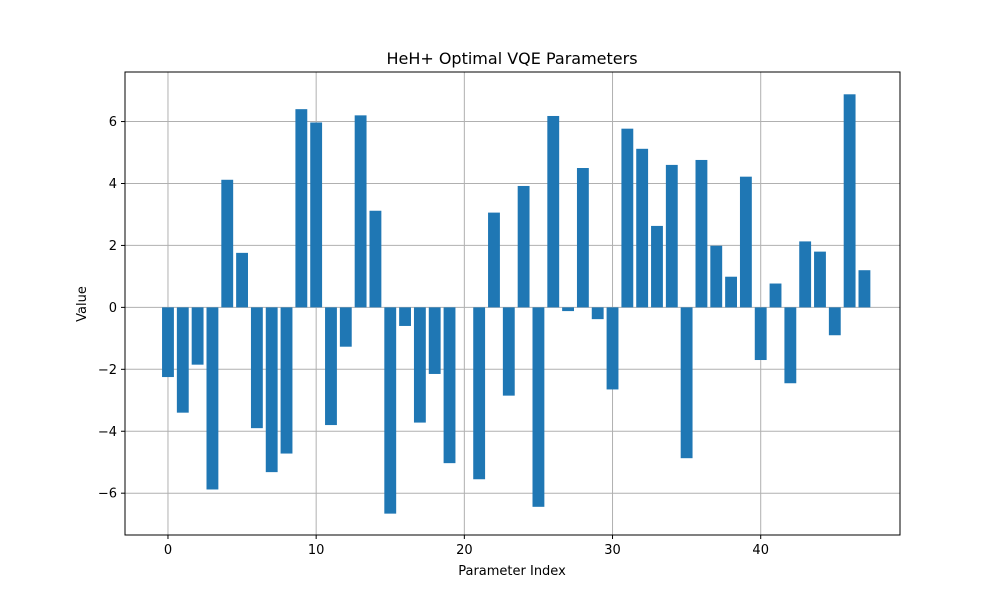 The image size is (1000, 600). What do you see at coordinates (512, 571) in the screenshot?
I see `x-axis-label: Parameter Index` at bounding box center [512, 571].